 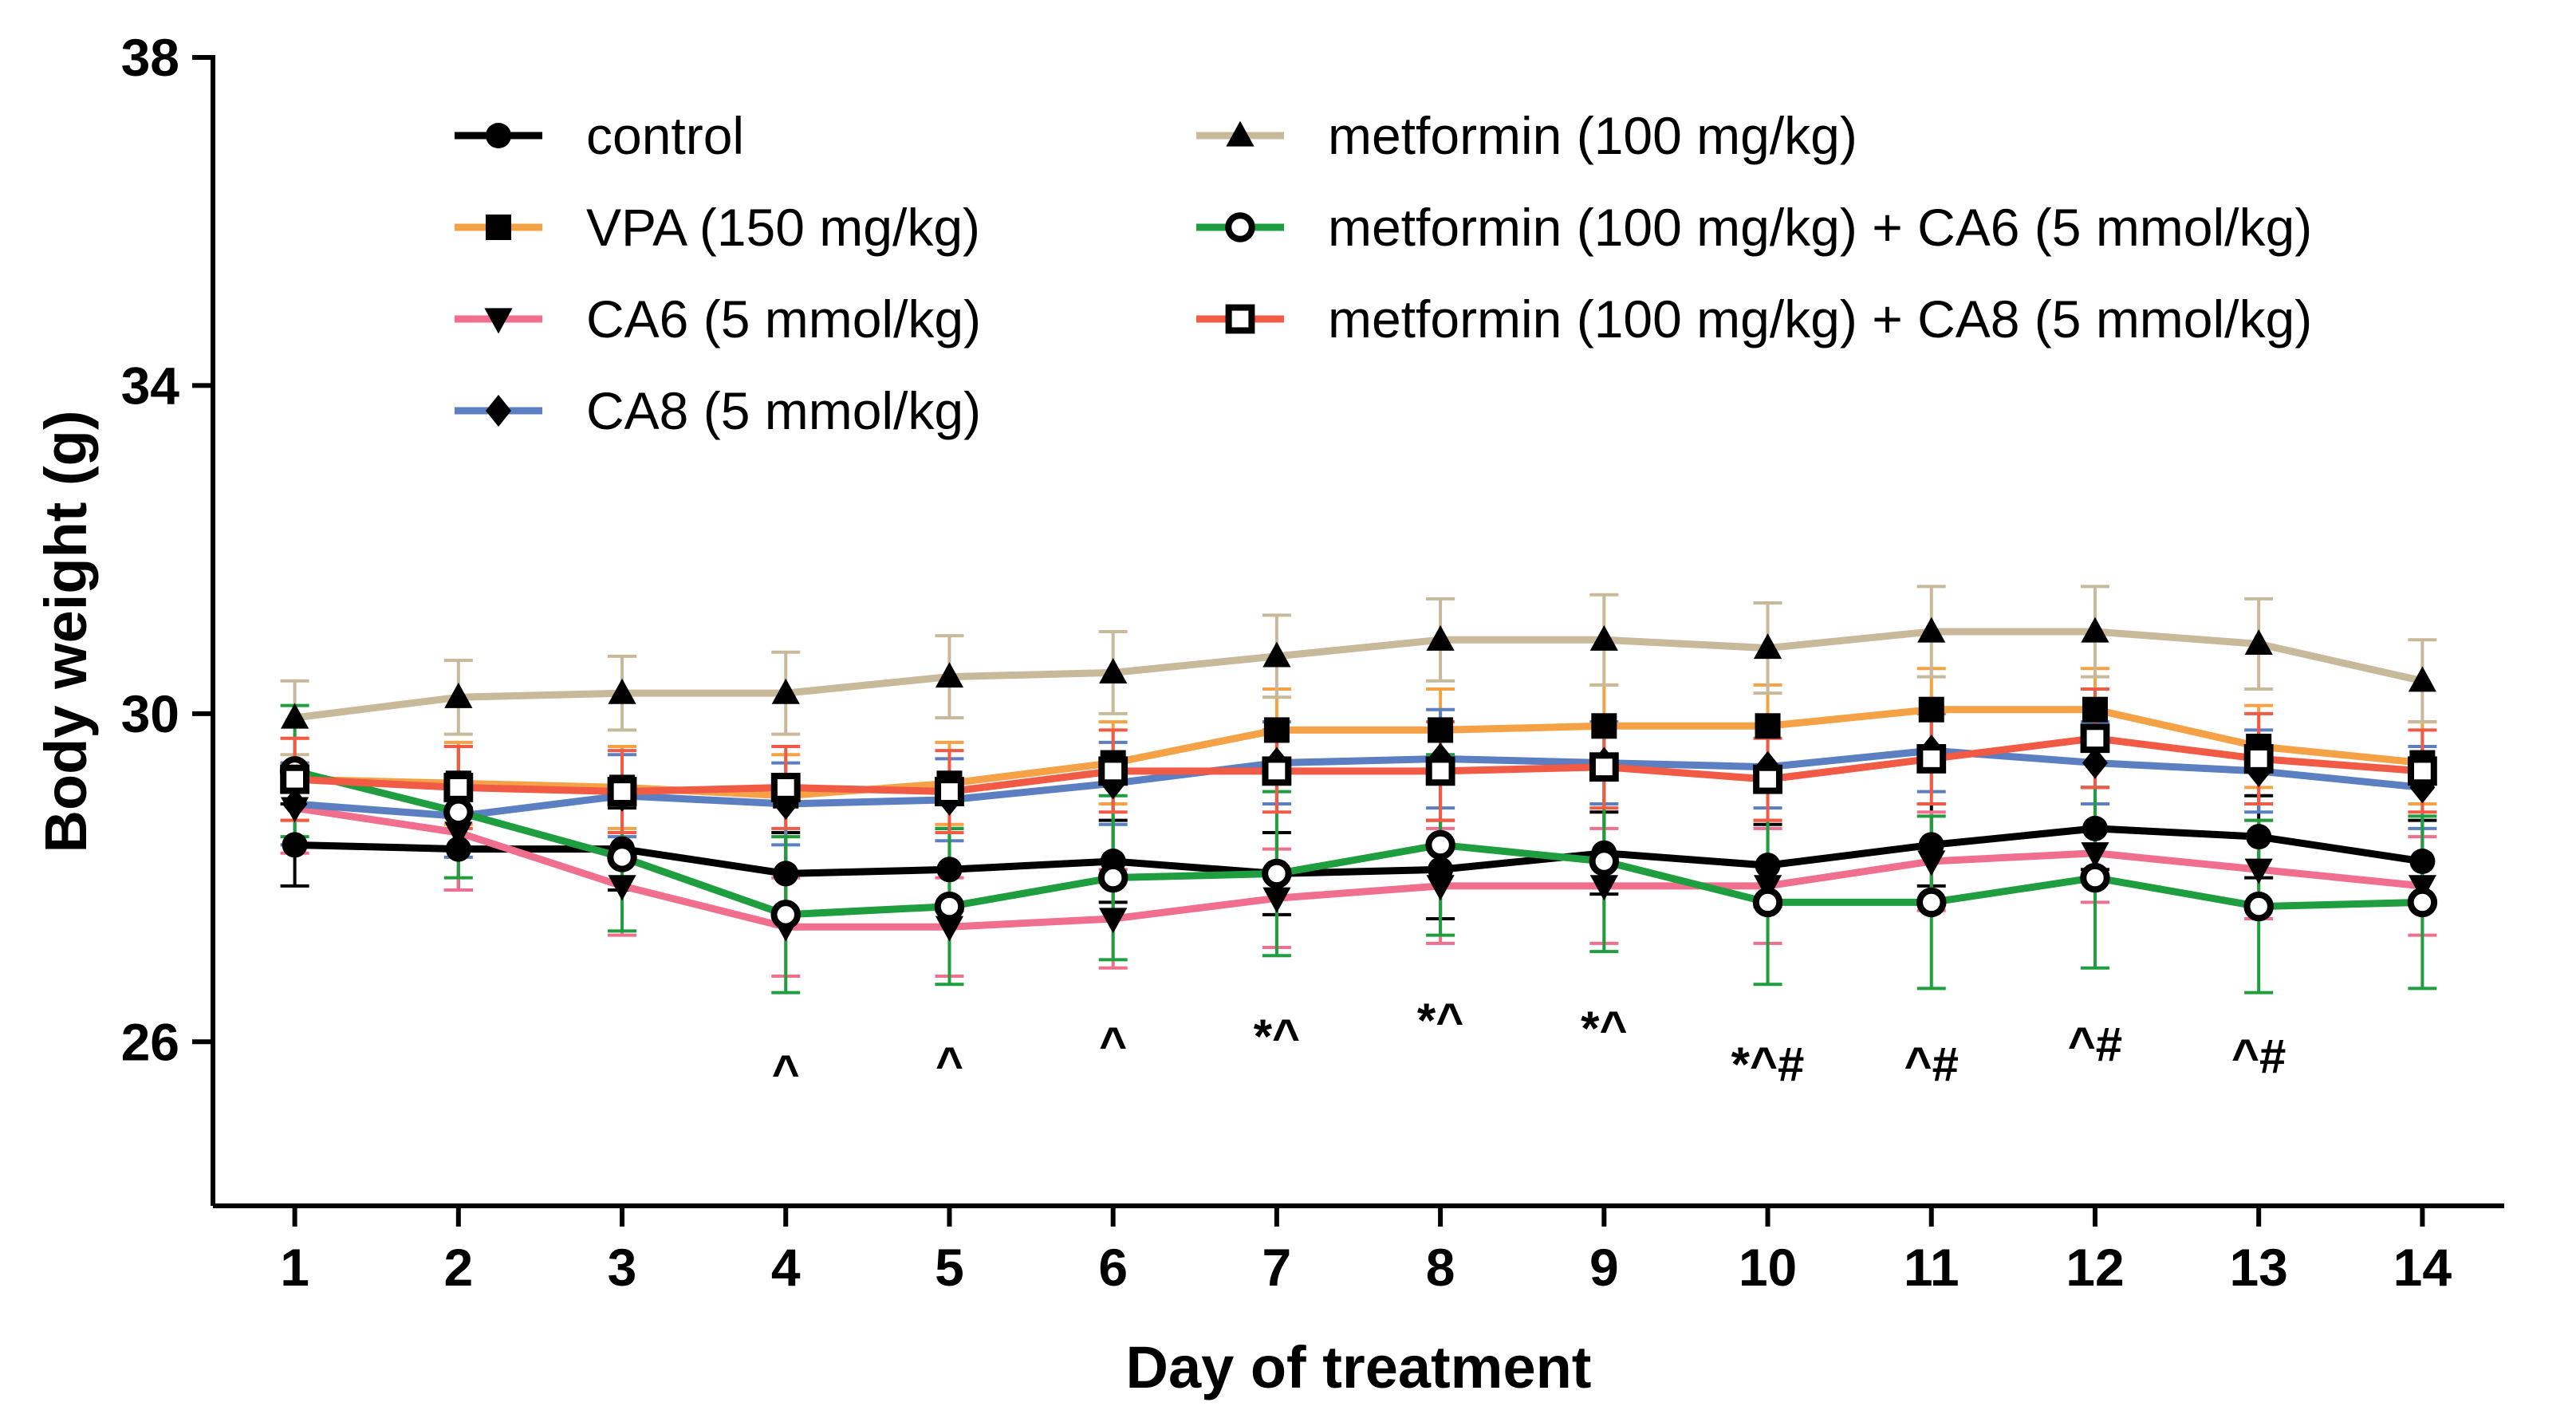 What do you see at coordinates (1932, 1267) in the screenshot?
I see `x-tick-label: 11` at bounding box center [1932, 1267].